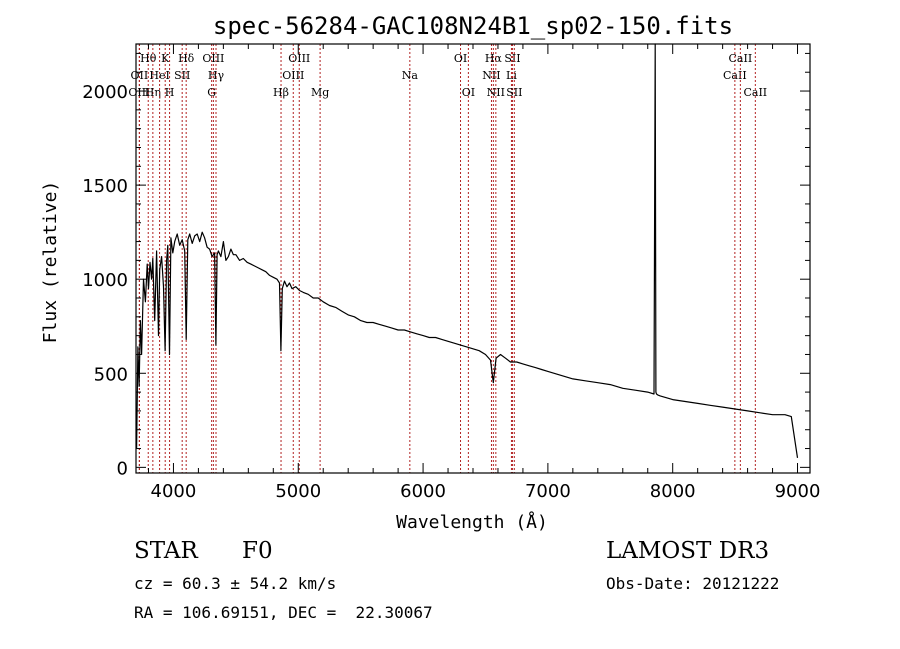  Describe the element at coordinates (165, 58) in the screenshot. I see `line-label: K` at that location.